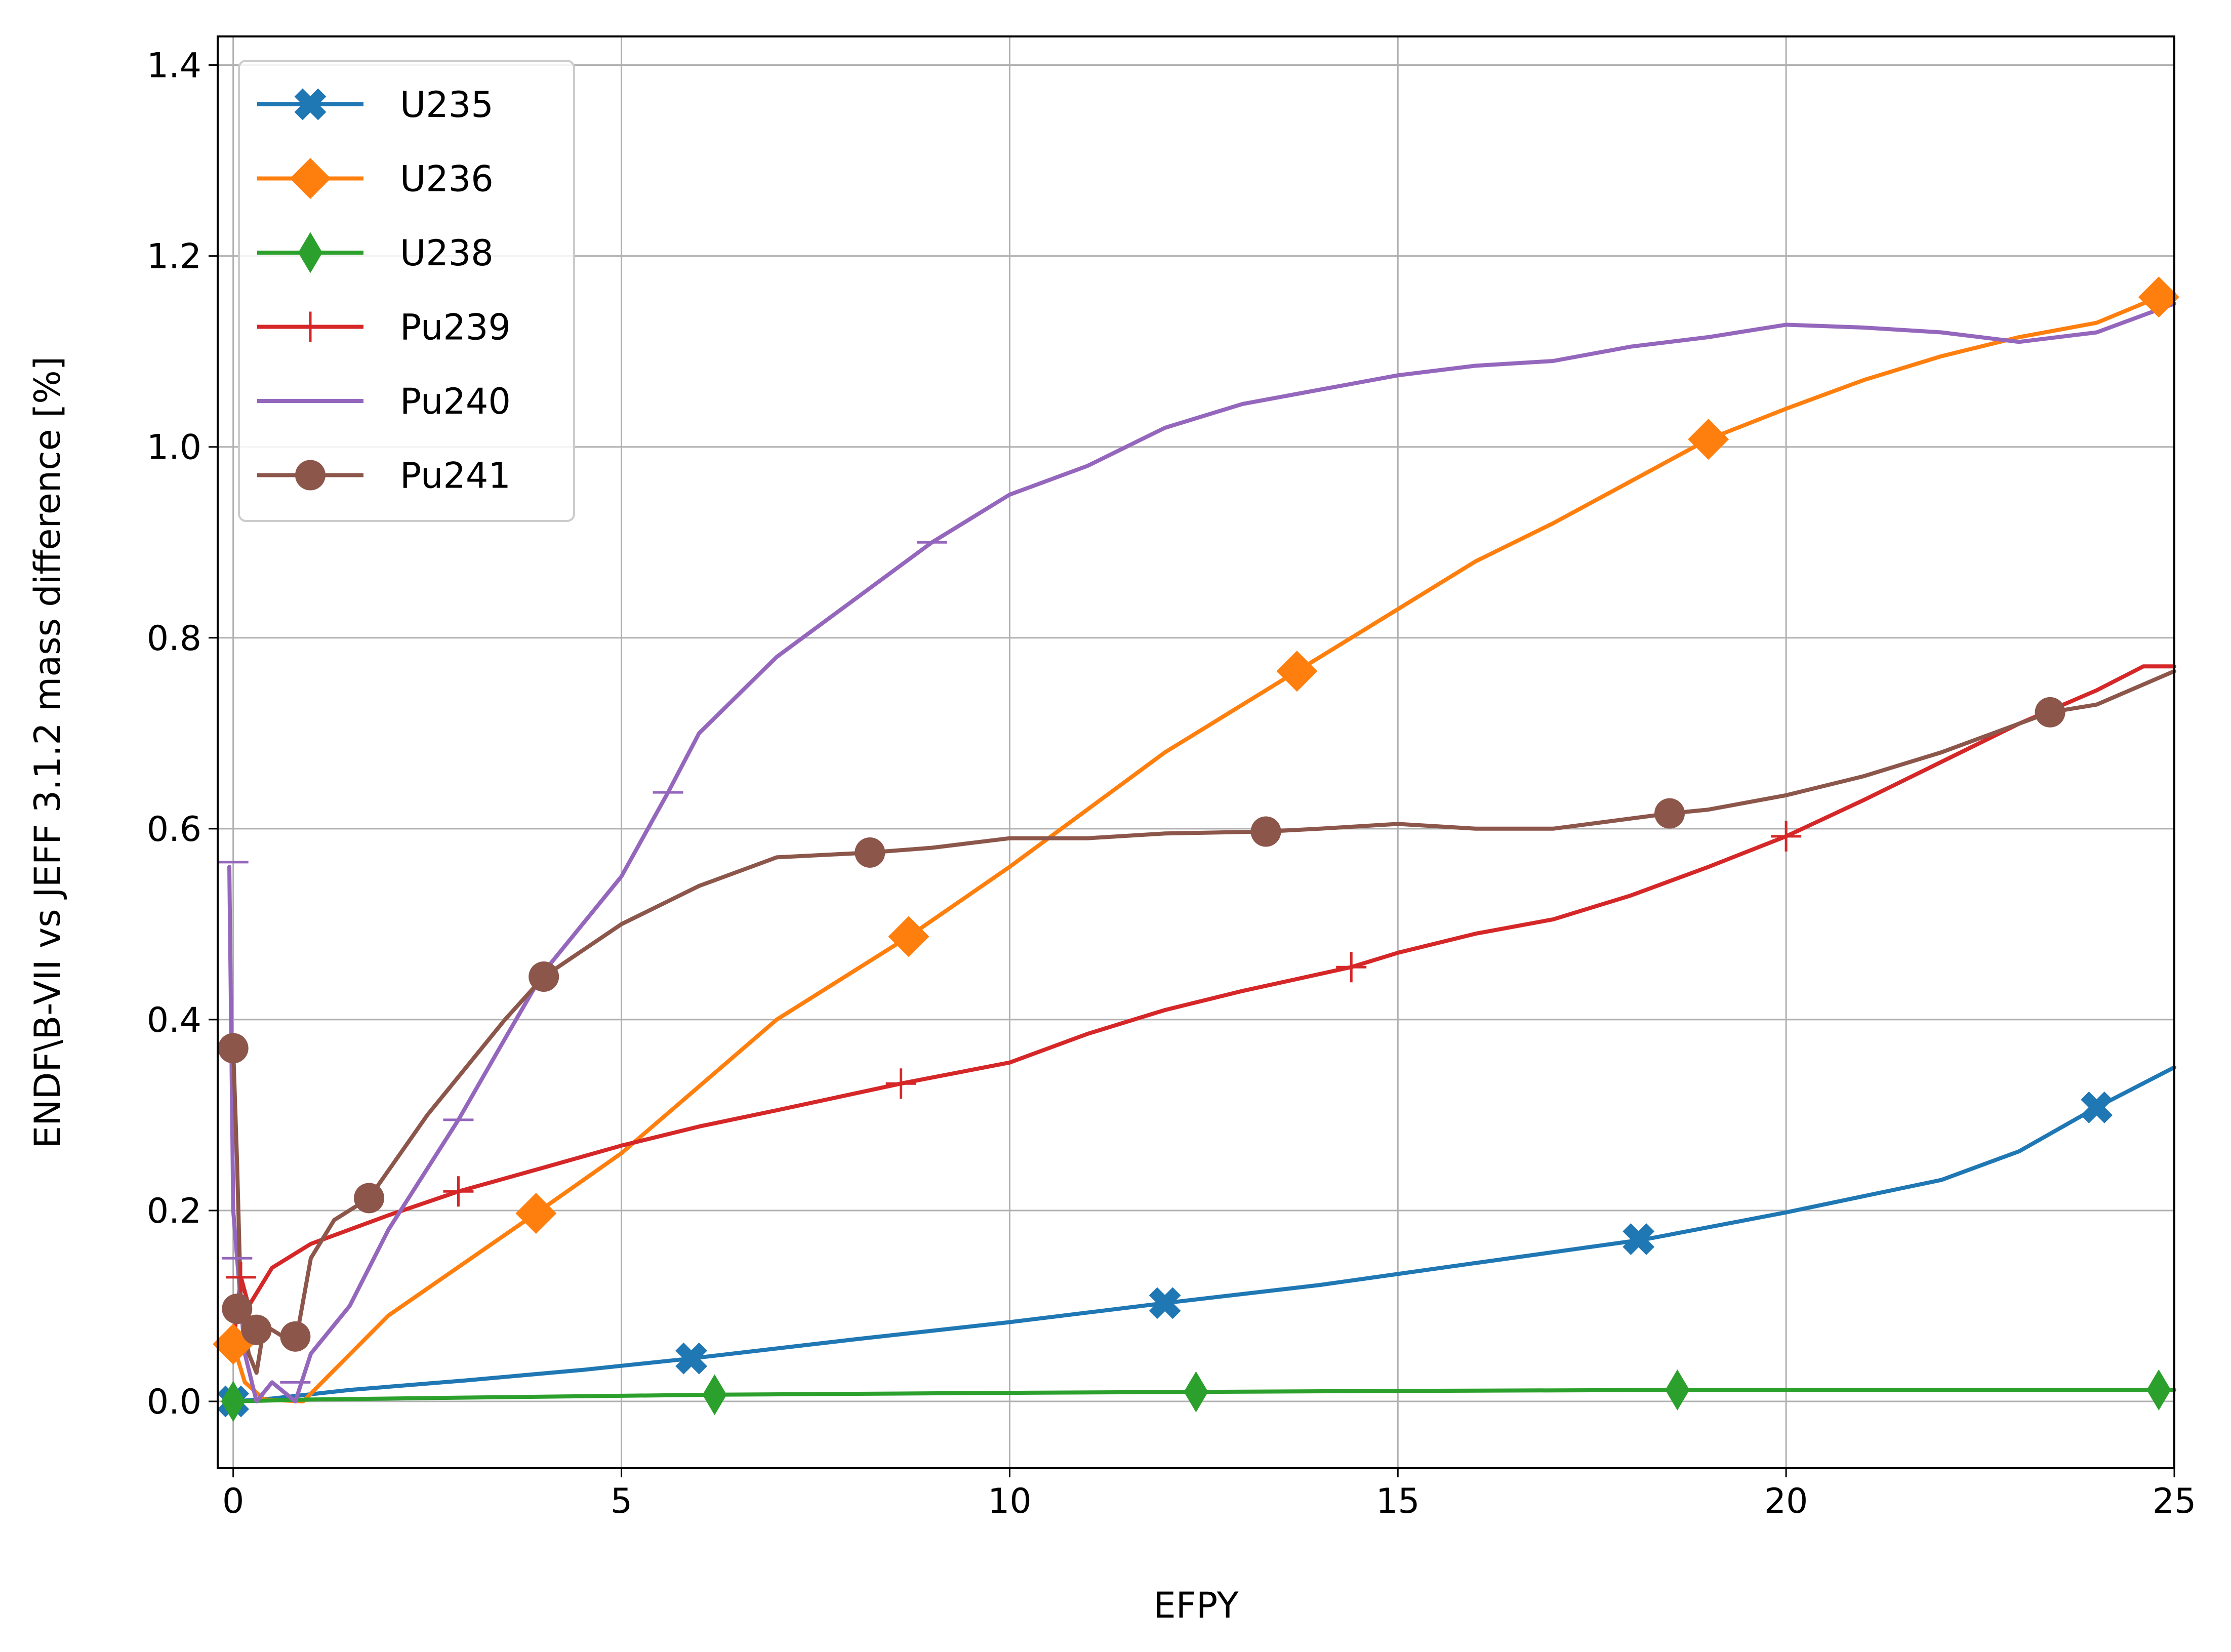 The width and height of the screenshot is (2231, 1652). I want to click on y-tick-label: 1.2, so click(174, 257).